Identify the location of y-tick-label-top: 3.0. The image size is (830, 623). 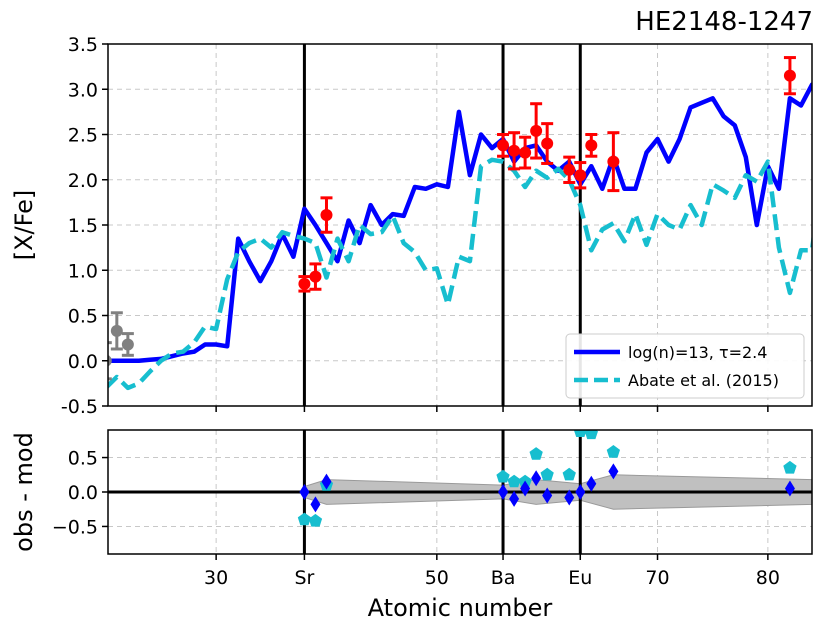
(83, 90).